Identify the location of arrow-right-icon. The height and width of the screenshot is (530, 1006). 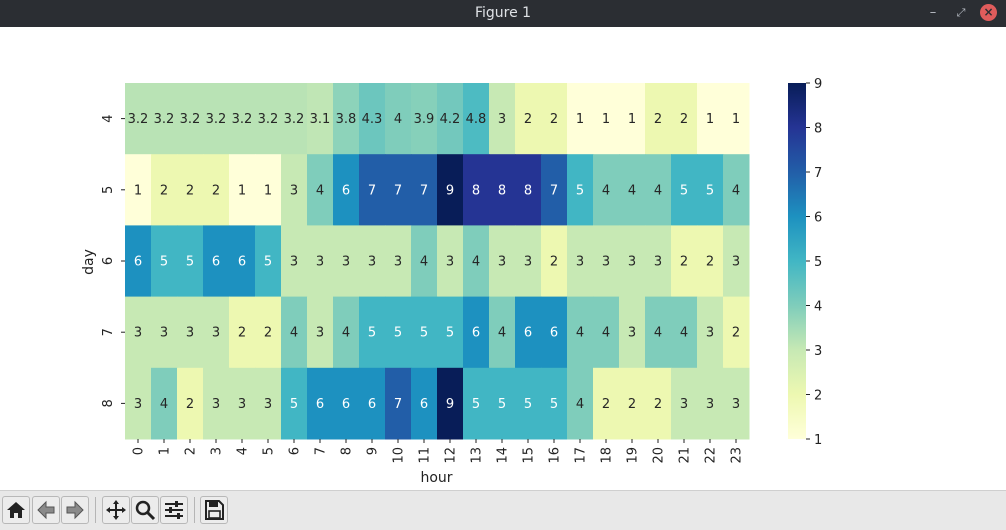
(75, 510).